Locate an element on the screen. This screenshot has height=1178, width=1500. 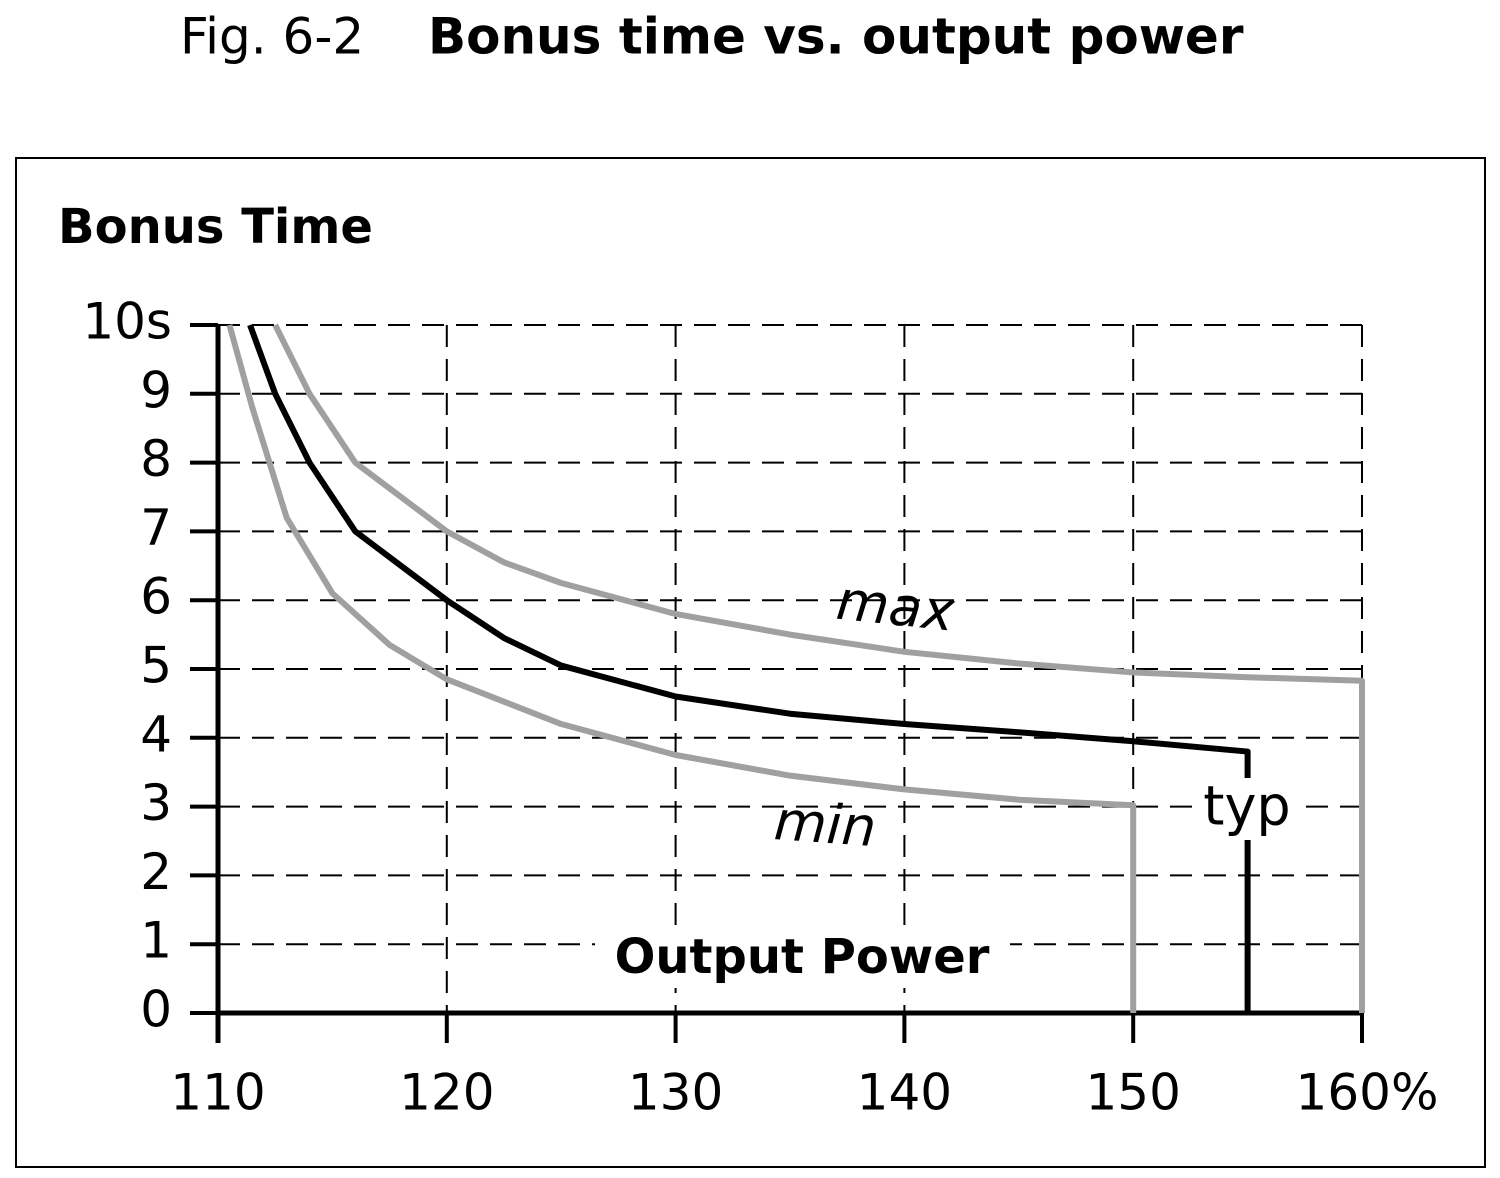
y-tick-label: 10s is located at coordinates (127, 322).